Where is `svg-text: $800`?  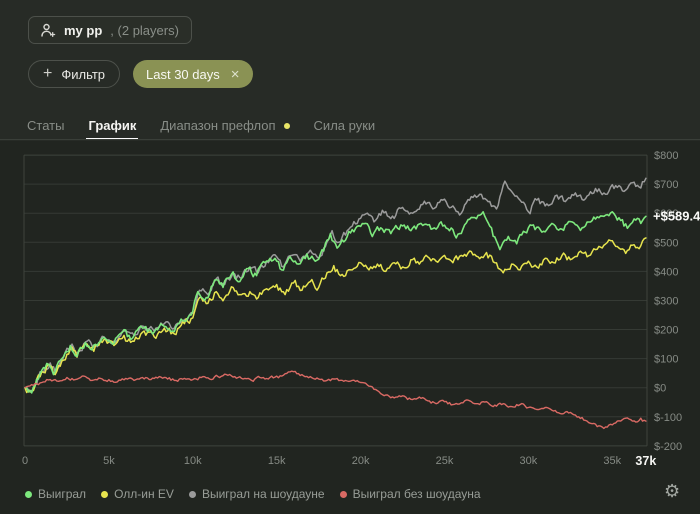
svg-text: $800 is located at coordinates (666, 156).